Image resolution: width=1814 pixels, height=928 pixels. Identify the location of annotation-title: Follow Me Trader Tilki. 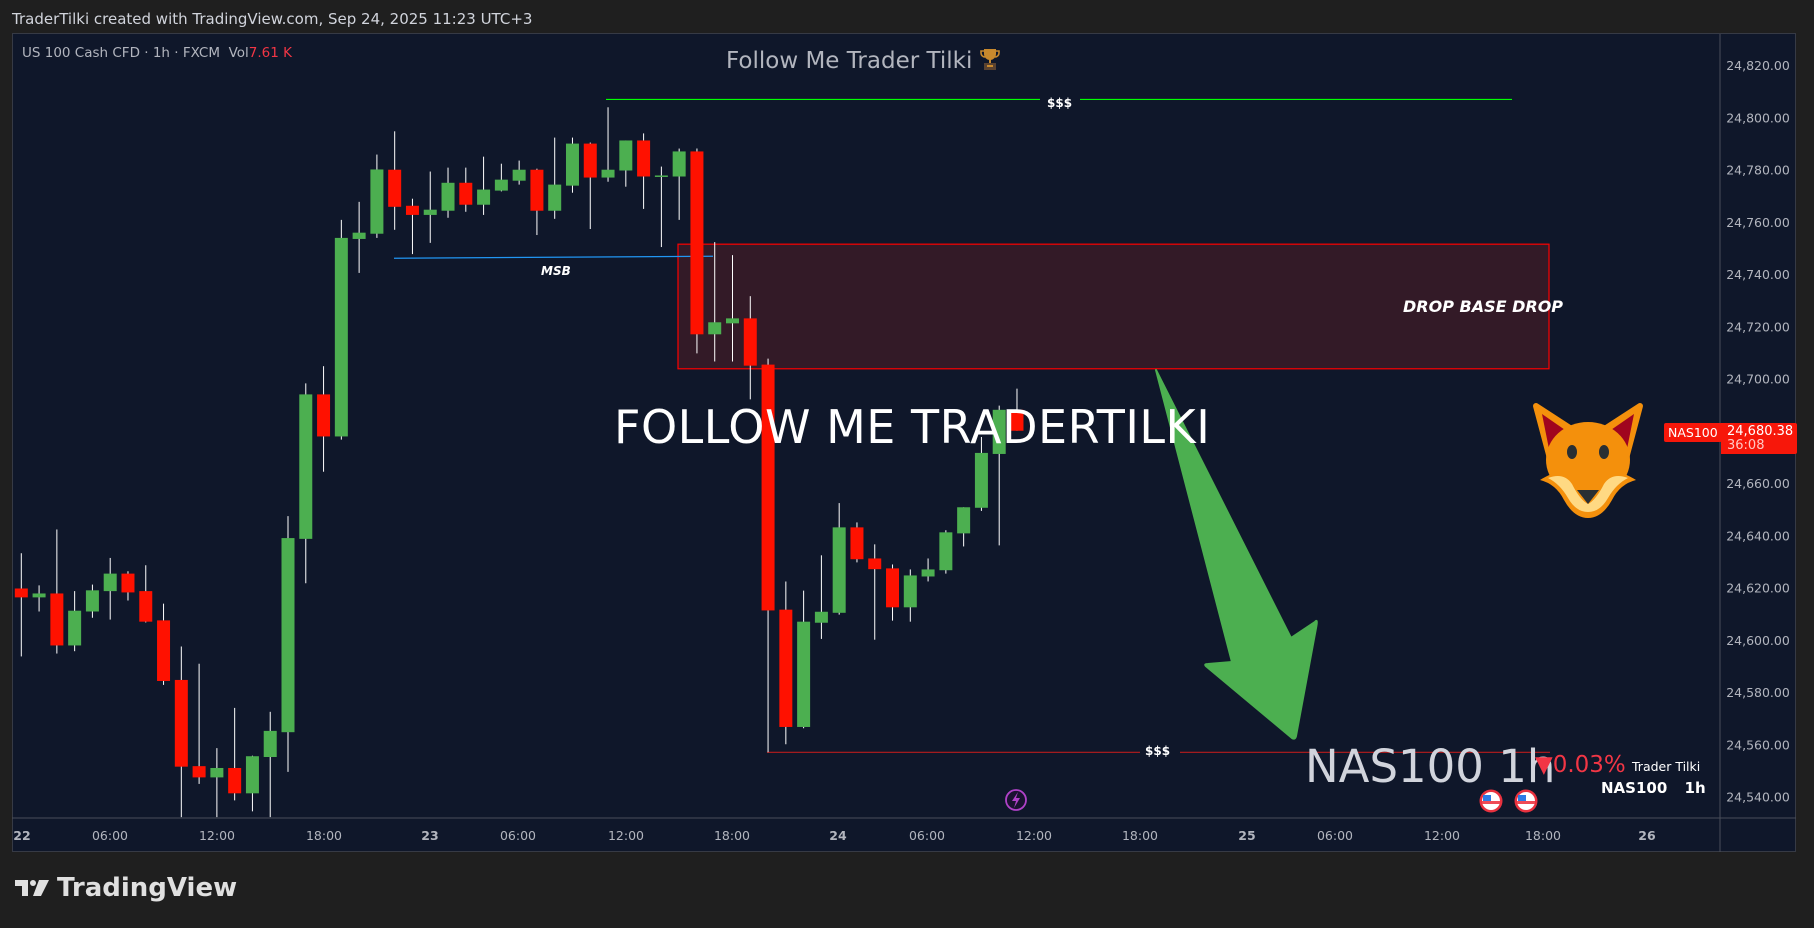
(863, 60).